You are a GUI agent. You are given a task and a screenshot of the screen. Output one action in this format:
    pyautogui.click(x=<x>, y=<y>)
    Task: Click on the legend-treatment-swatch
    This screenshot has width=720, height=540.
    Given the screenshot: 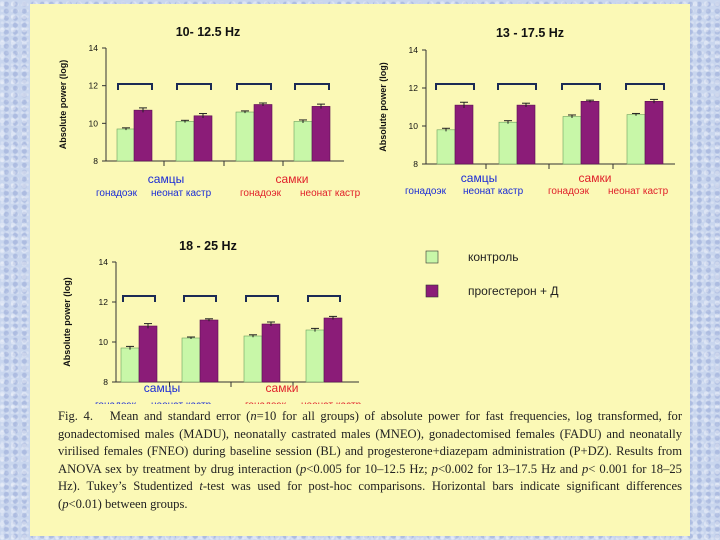 What is the action you would take?
    pyautogui.click(x=432, y=291)
    